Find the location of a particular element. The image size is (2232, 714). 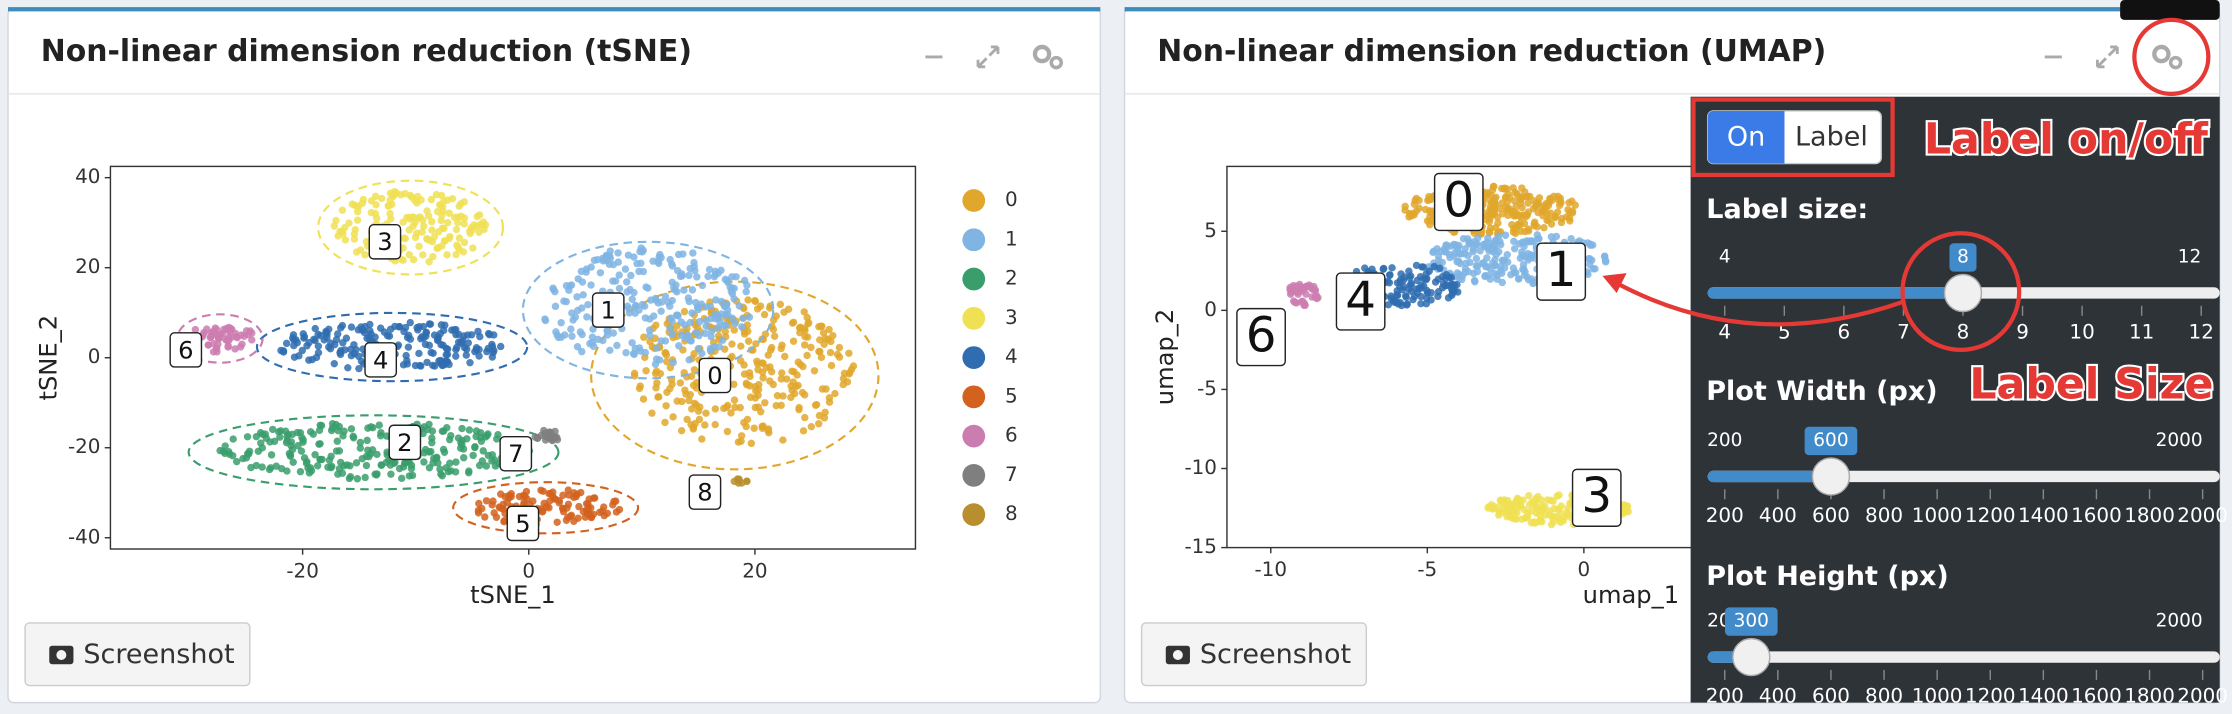

slider-value: 8 is located at coordinates (1963, 256).